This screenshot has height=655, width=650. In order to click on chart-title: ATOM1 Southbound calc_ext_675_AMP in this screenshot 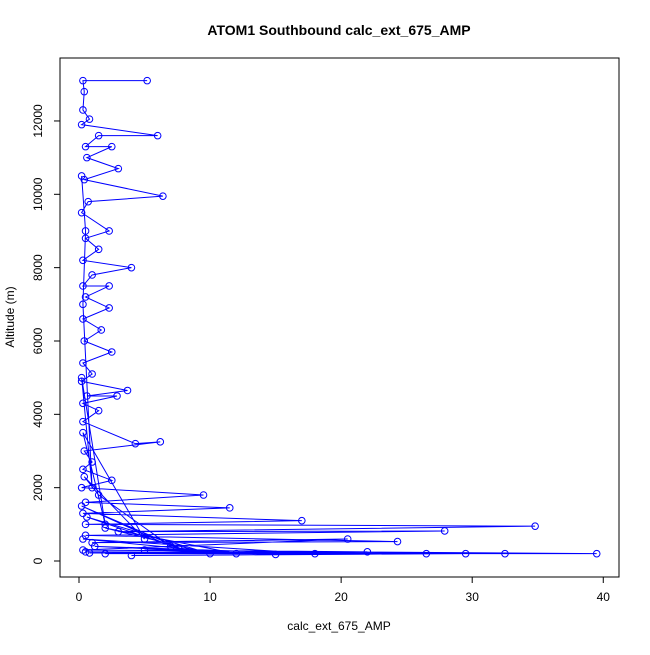, I will do `click(338, 30)`.